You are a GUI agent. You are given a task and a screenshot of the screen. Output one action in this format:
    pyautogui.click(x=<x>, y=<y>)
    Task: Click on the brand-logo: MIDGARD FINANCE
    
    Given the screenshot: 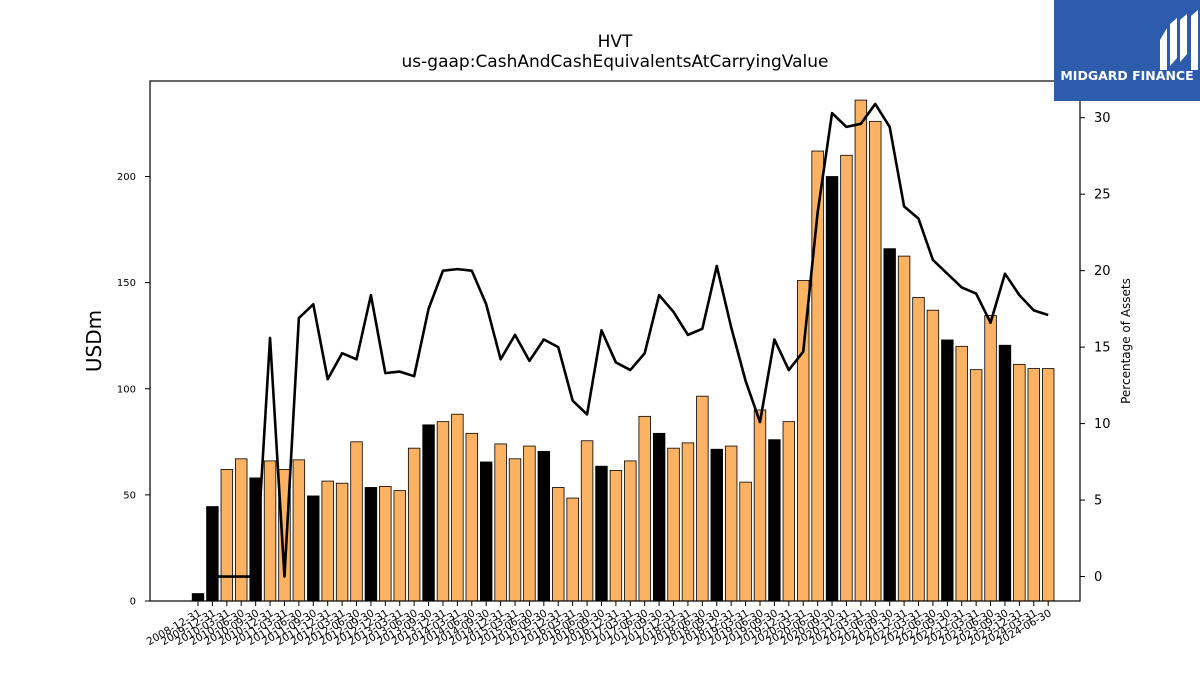 What is the action you would take?
    pyautogui.click(x=1127, y=50)
    